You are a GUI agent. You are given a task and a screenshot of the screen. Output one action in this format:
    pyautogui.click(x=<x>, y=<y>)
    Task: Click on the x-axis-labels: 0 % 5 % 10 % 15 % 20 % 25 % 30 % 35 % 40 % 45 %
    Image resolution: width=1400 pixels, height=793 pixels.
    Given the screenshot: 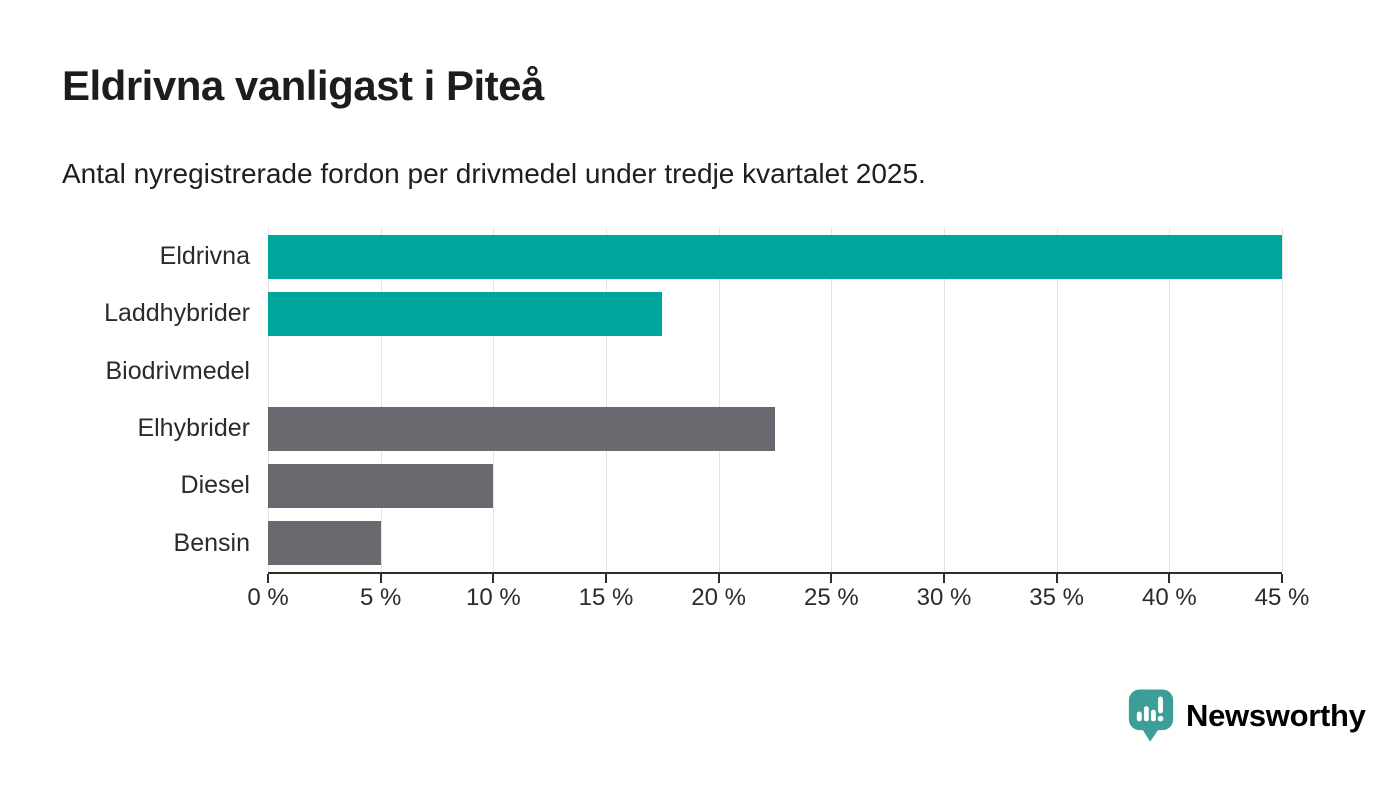 What is the action you would take?
    pyautogui.click(x=778, y=600)
    